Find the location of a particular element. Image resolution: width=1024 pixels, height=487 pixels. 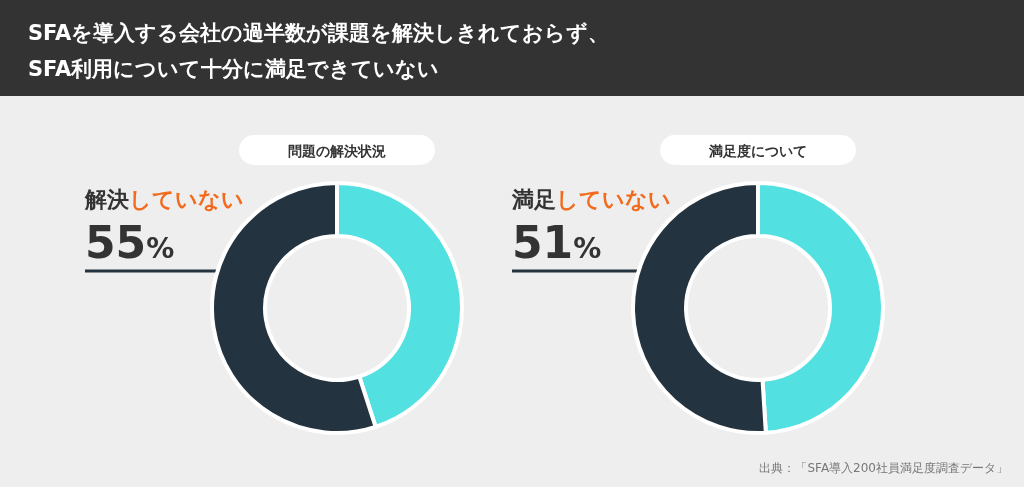

chart-subtitle: 満足度について is located at coordinates (757, 151).